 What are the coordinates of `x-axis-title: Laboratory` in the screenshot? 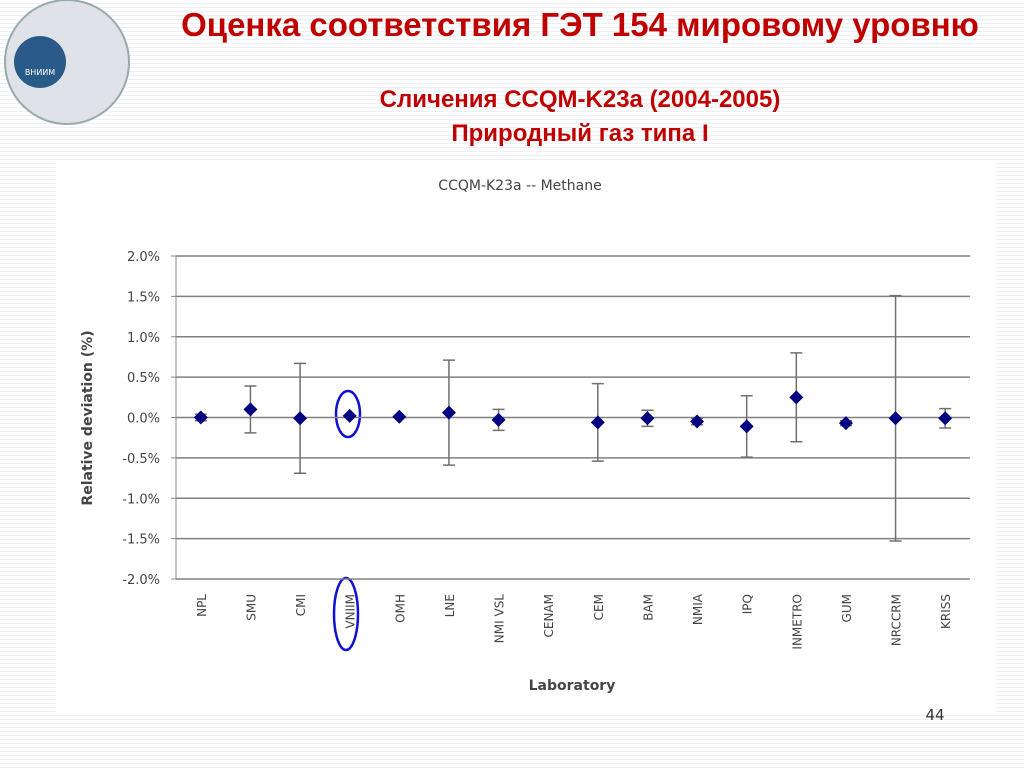 It's located at (572, 686).